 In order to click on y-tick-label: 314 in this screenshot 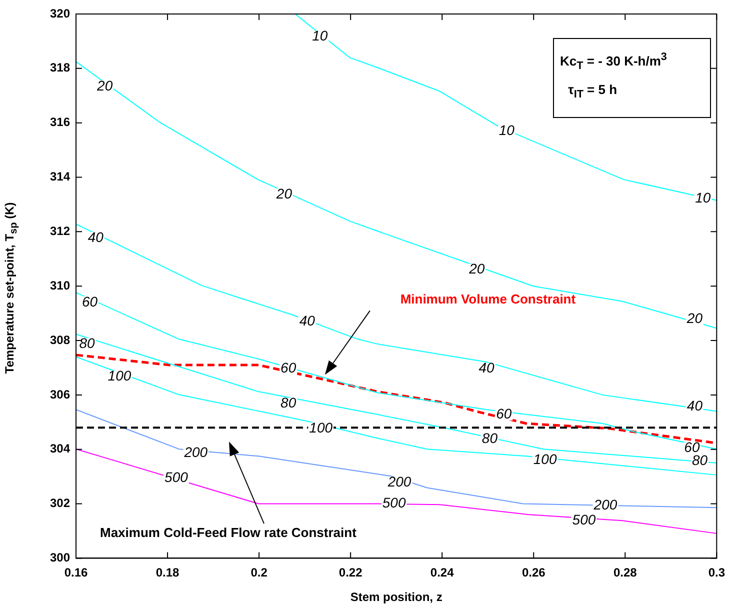, I will do `click(60, 177)`.